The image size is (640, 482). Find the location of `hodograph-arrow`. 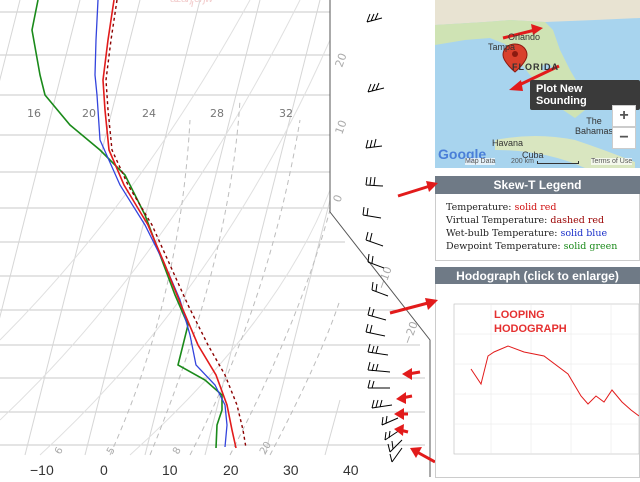

hodograph-arrow is located at coordinates (413, 306).